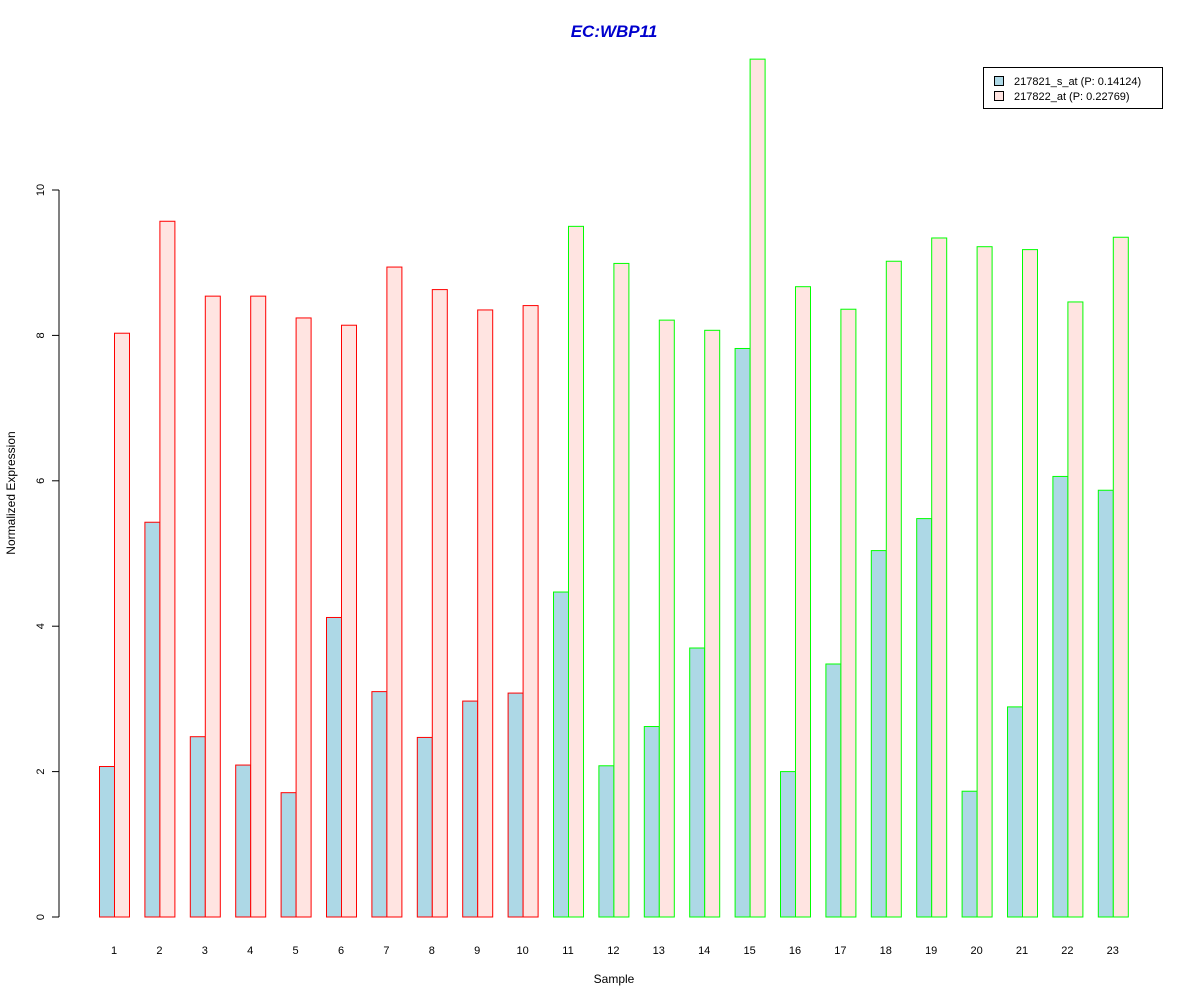 This screenshot has height=1000, width=1200. I want to click on x-tick-label: 10, so click(522, 951).